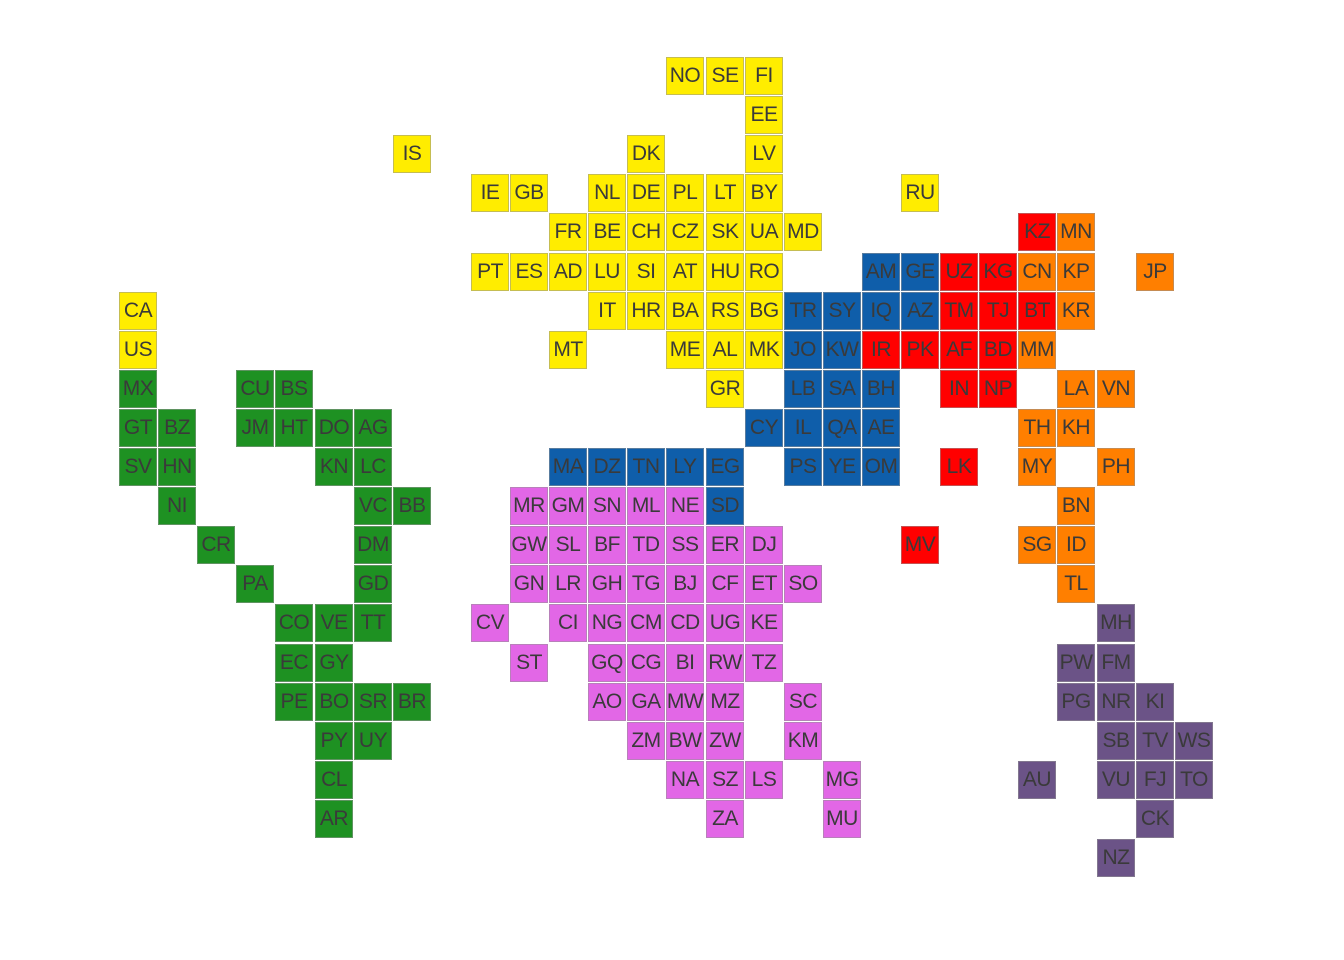 This screenshot has width=1344, height=960. What do you see at coordinates (490, 272) in the screenshot?
I see `country-tile-pt: PT` at bounding box center [490, 272].